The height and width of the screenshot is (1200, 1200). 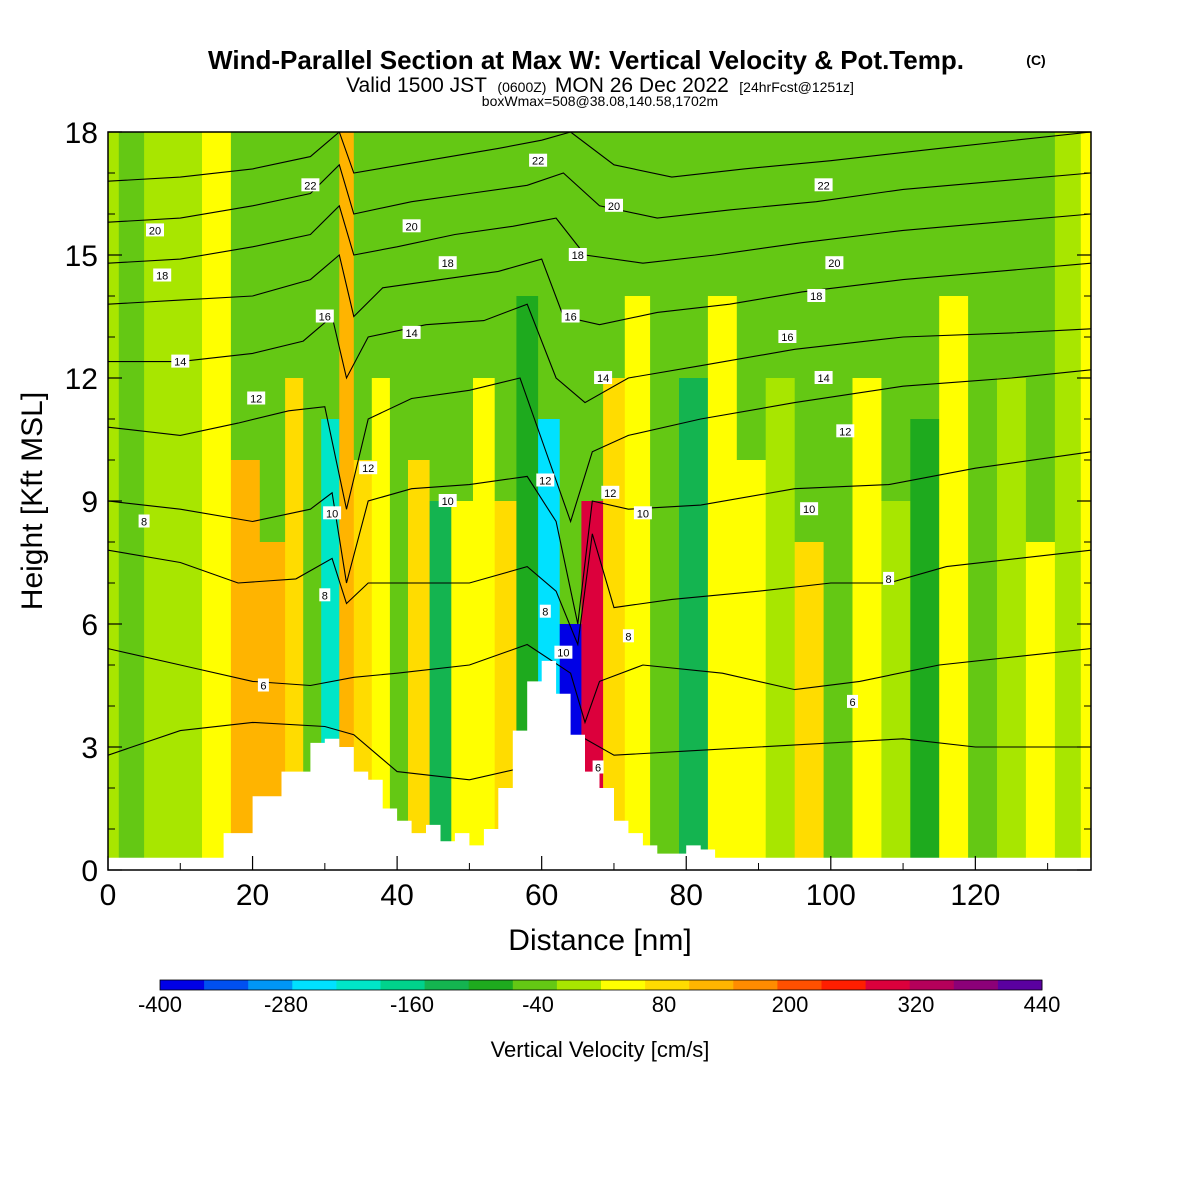 I want to click on y-tick-label: 6, so click(x=89, y=625).